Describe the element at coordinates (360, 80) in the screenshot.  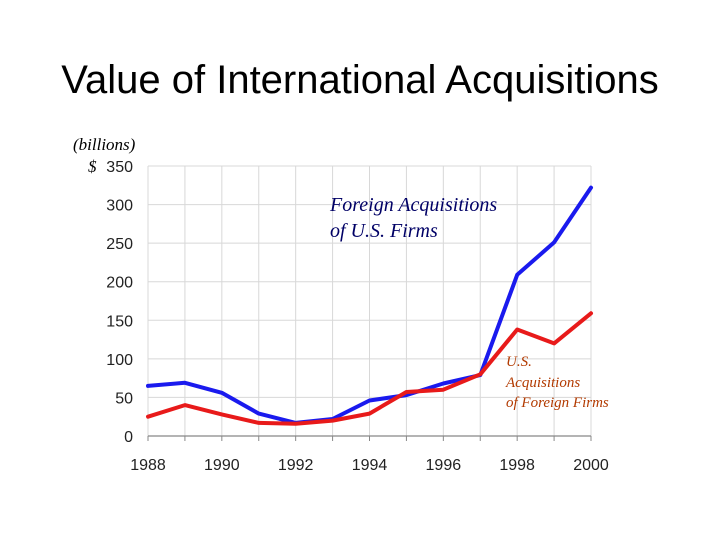
I see `chart-title: Value of International Acquisitions` at that location.